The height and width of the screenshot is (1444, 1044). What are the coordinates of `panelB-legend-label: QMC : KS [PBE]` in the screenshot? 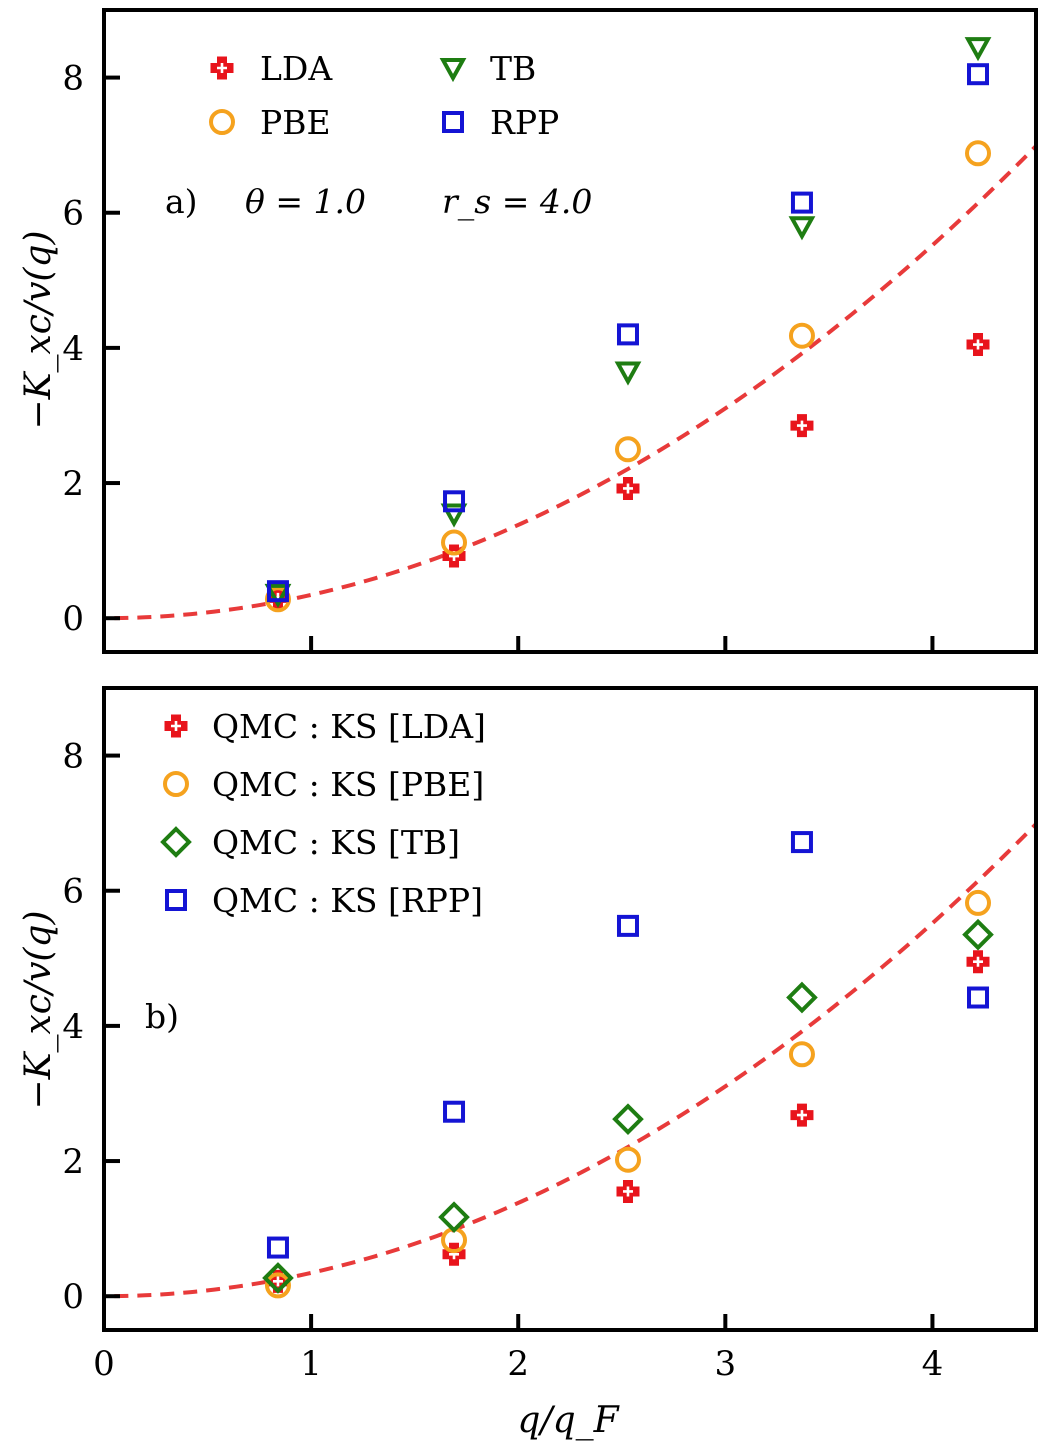 It's located at (348, 784).